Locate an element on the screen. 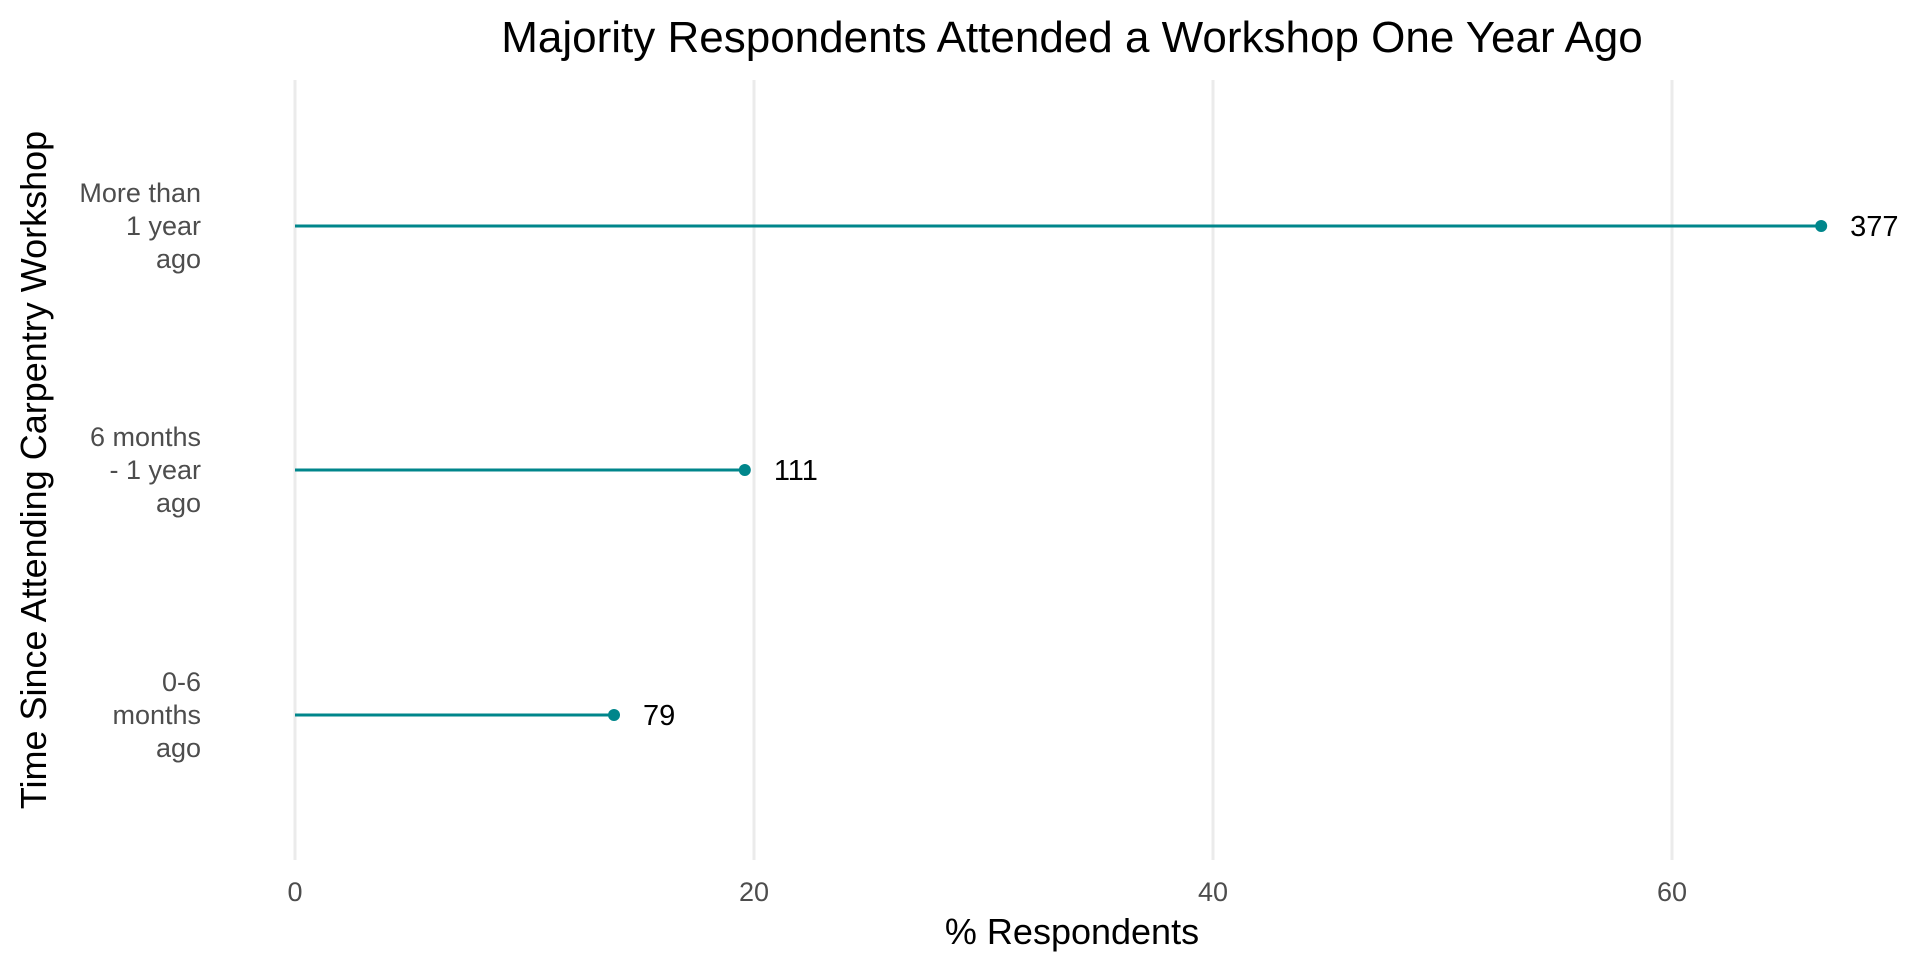  y-tick-label-0-2: ago is located at coordinates (178, 259).